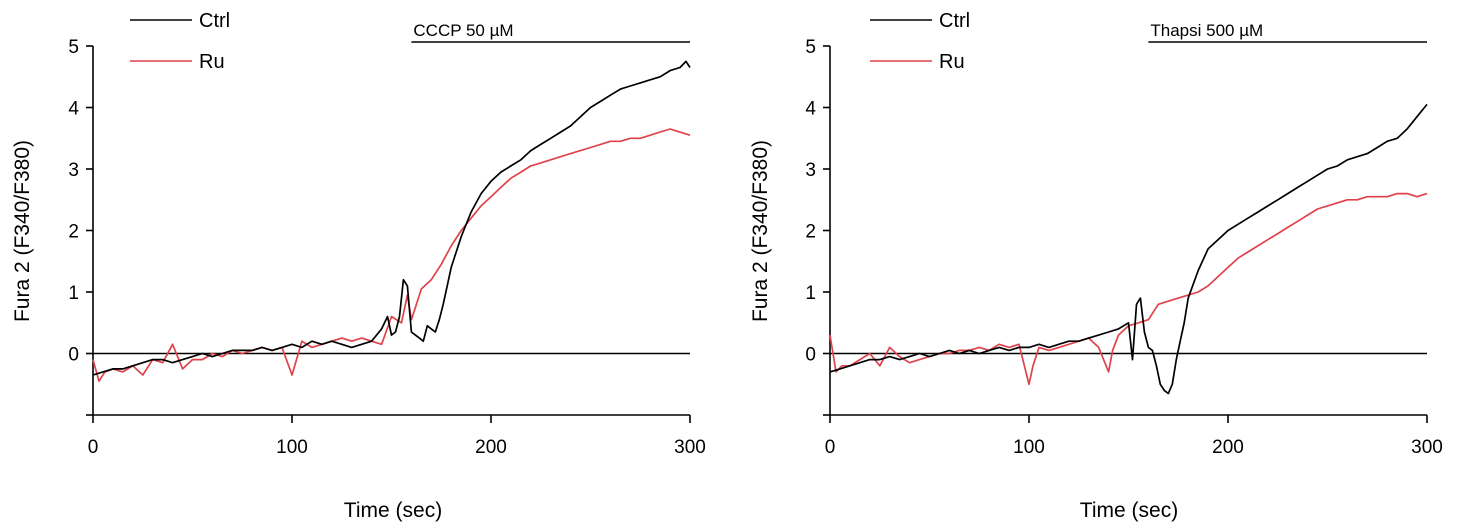 The width and height of the screenshot is (1465, 531). Describe the element at coordinates (550, 32) in the screenshot. I see `treatment-annotation-left: CCCP 50 µM` at that location.